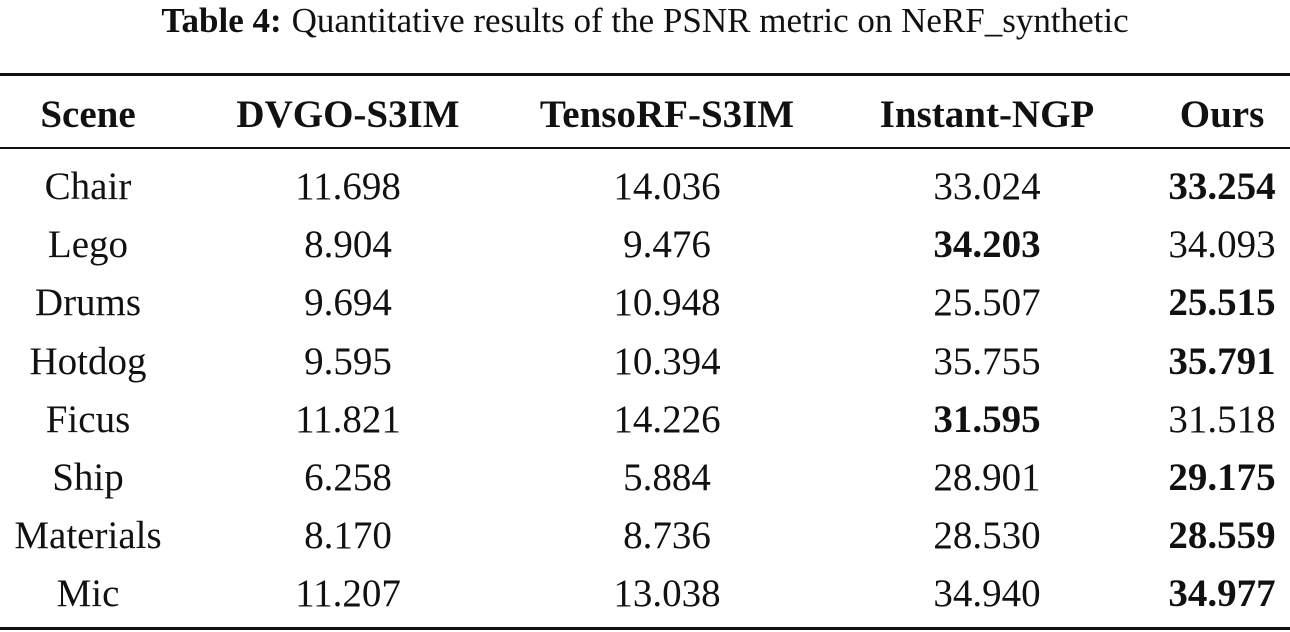 This screenshot has width=1290, height=632. I want to click on header-cell: Ours, so click(1222, 114).